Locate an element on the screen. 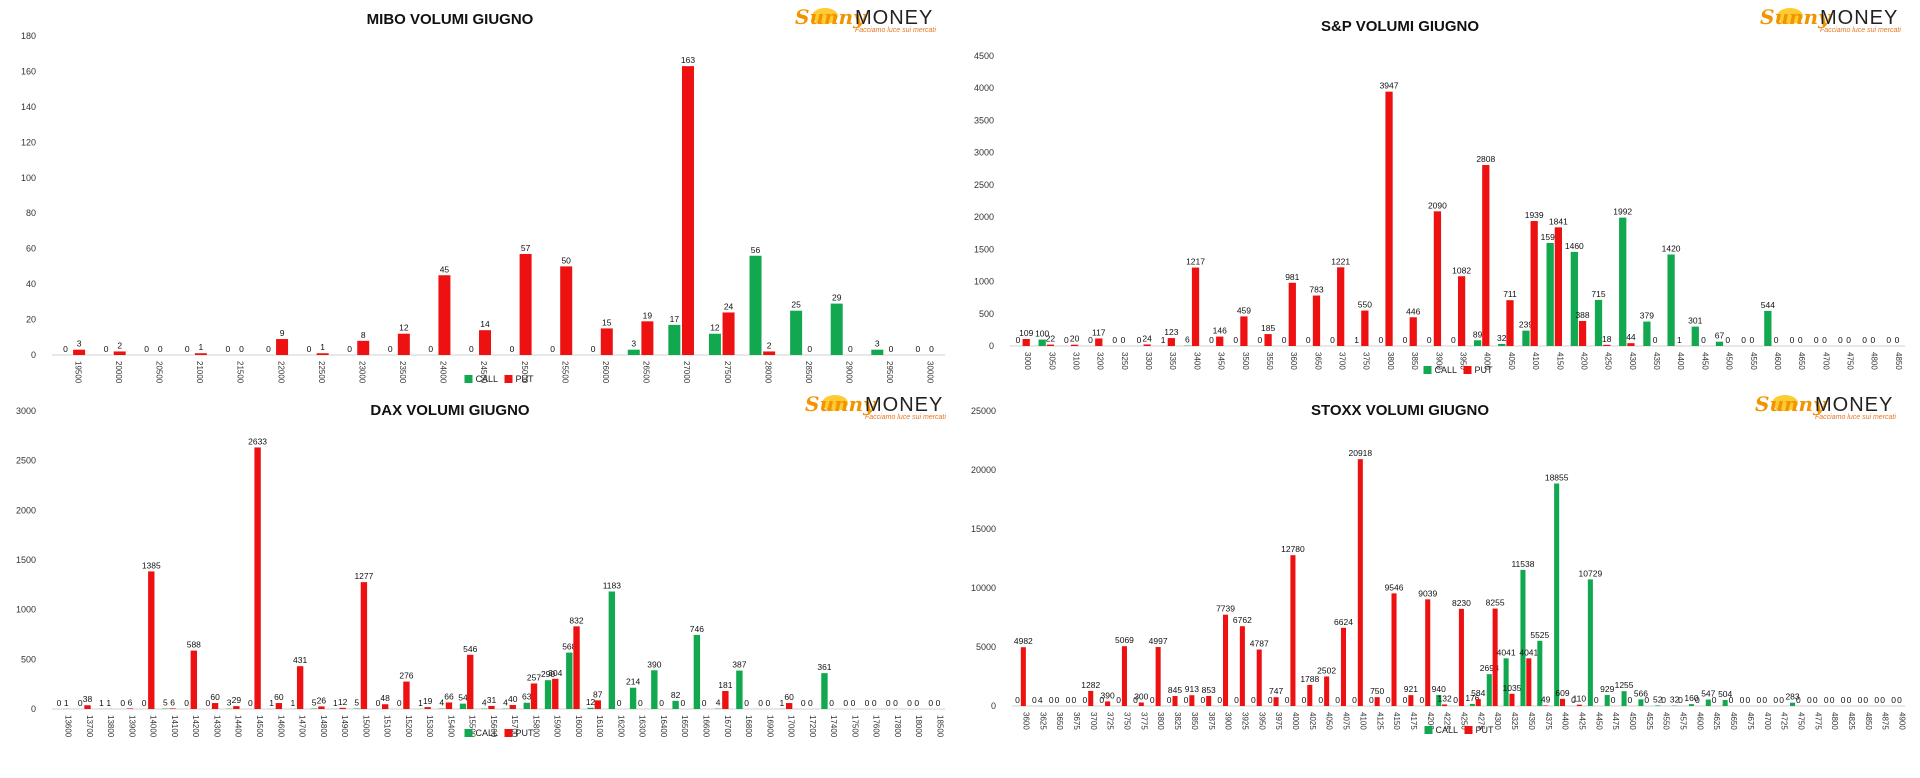 The image size is (1920, 778). x-tick-label: 4500 is located at coordinates (1729, 361).